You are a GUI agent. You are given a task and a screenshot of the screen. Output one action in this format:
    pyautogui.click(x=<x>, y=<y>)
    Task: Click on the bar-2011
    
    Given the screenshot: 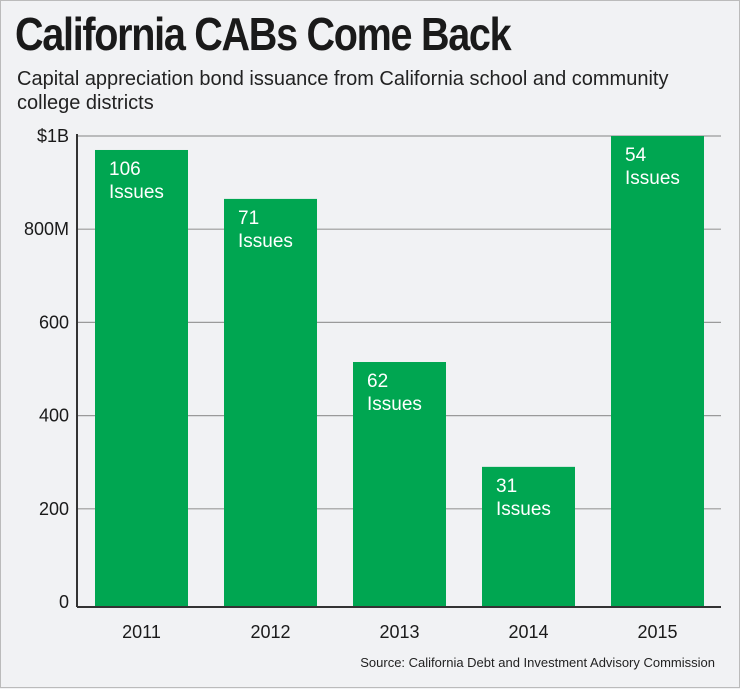 What is the action you would take?
    pyautogui.click(x=141, y=378)
    